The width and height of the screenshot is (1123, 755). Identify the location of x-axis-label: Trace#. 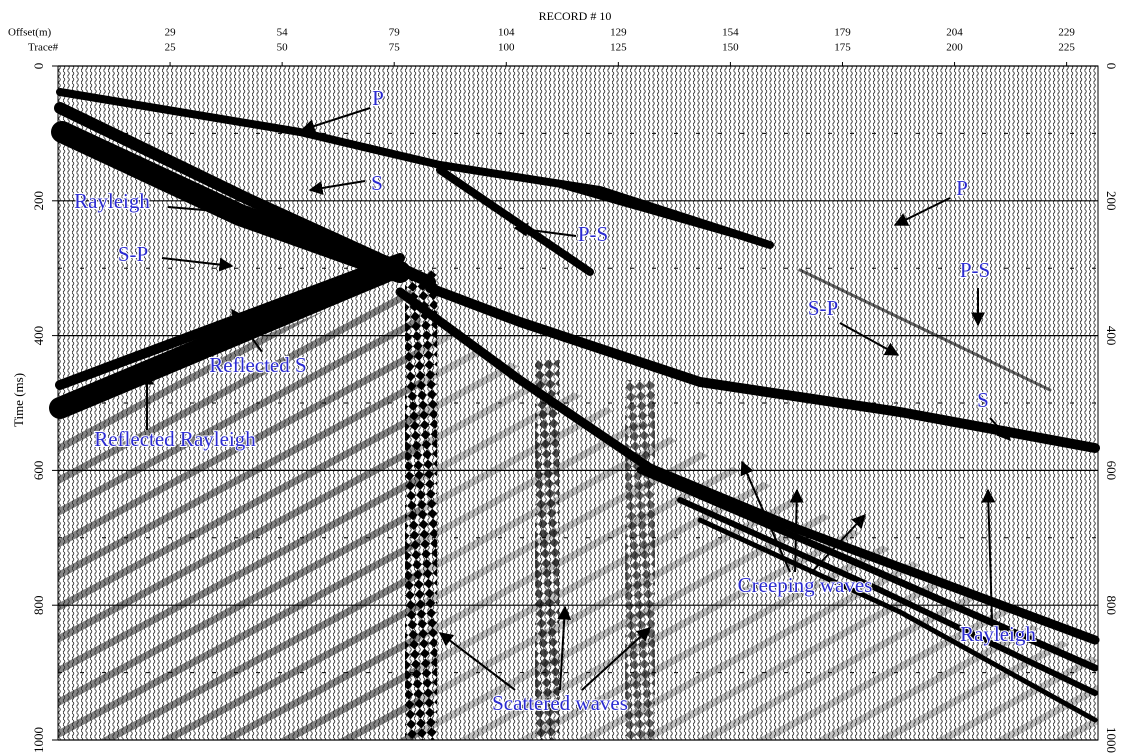
(43, 48).